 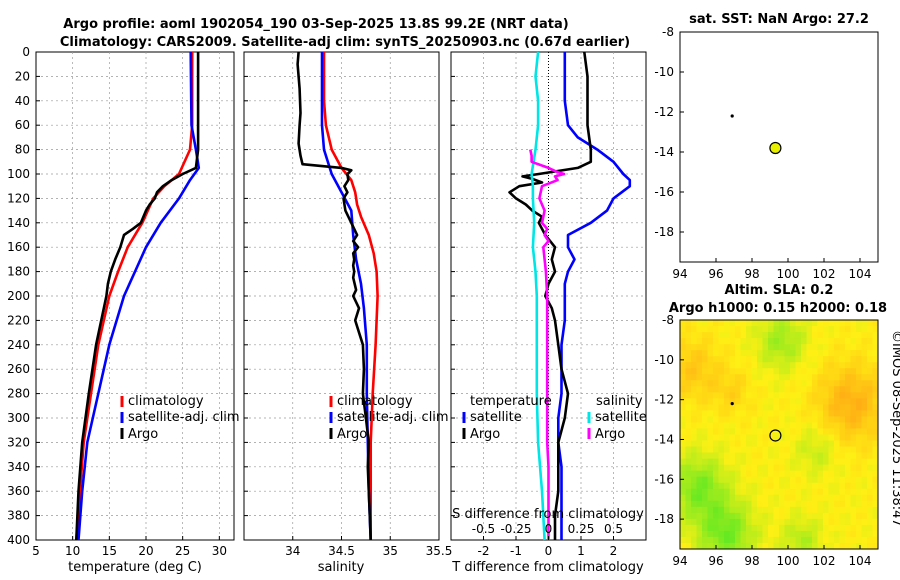 I want to click on map-x-tick-label: 94, so click(x=679, y=274).